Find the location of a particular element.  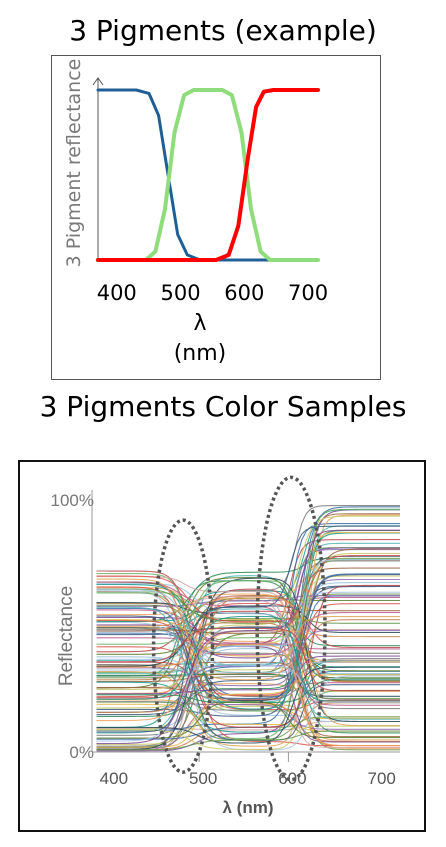

y-axis-label: 3 Pigment reflectance is located at coordinates (74, 163).